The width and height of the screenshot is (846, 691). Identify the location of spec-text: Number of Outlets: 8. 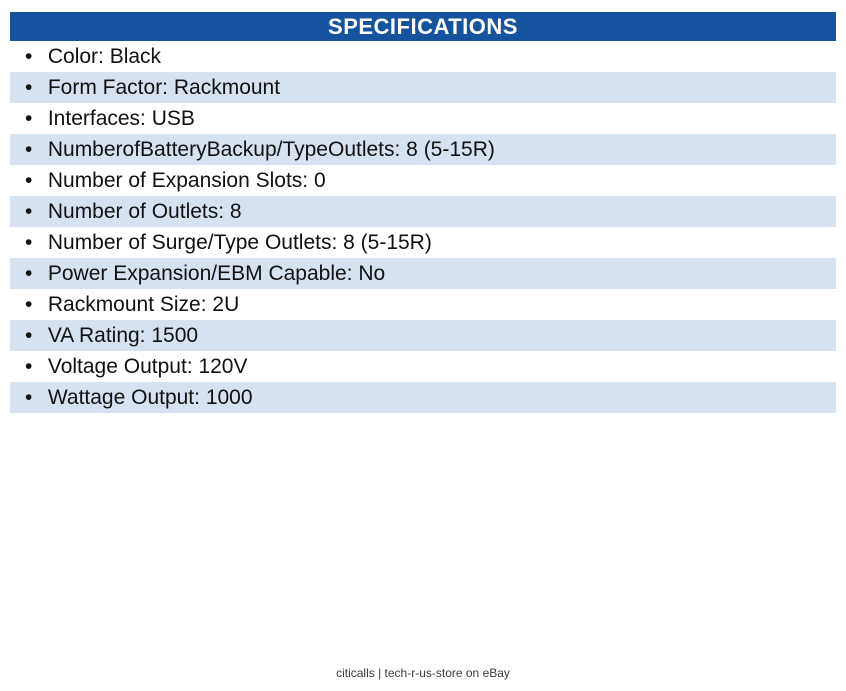
(144, 211).